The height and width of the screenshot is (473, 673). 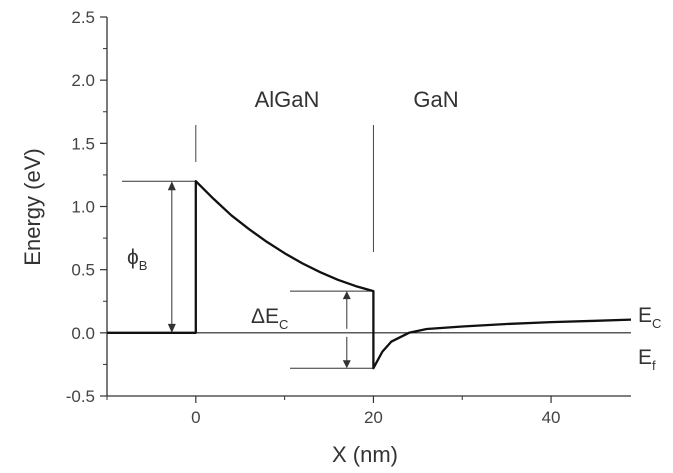 What do you see at coordinates (551, 417) in the screenshot?
I see `x-tick-label: 40` at bounding box center [551, 417].